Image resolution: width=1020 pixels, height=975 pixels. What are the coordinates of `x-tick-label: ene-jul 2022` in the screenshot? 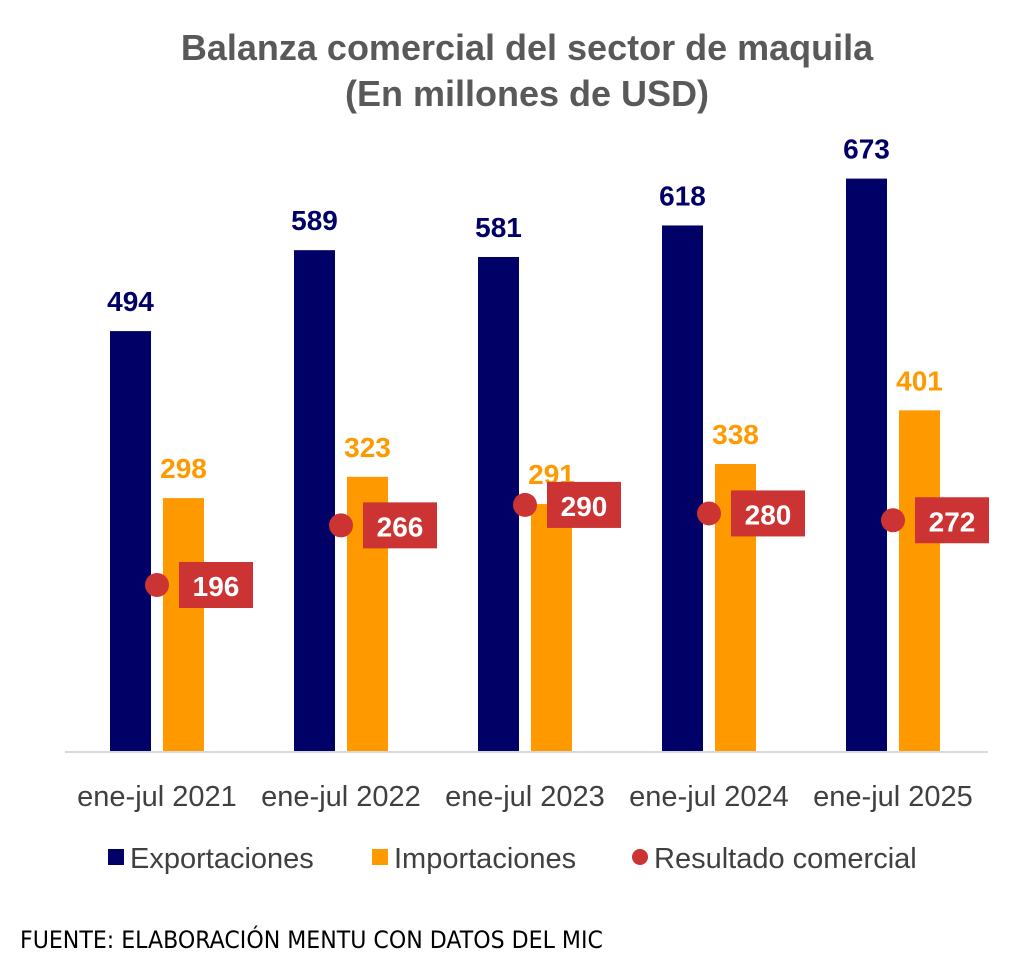 It's located at (341, 797).